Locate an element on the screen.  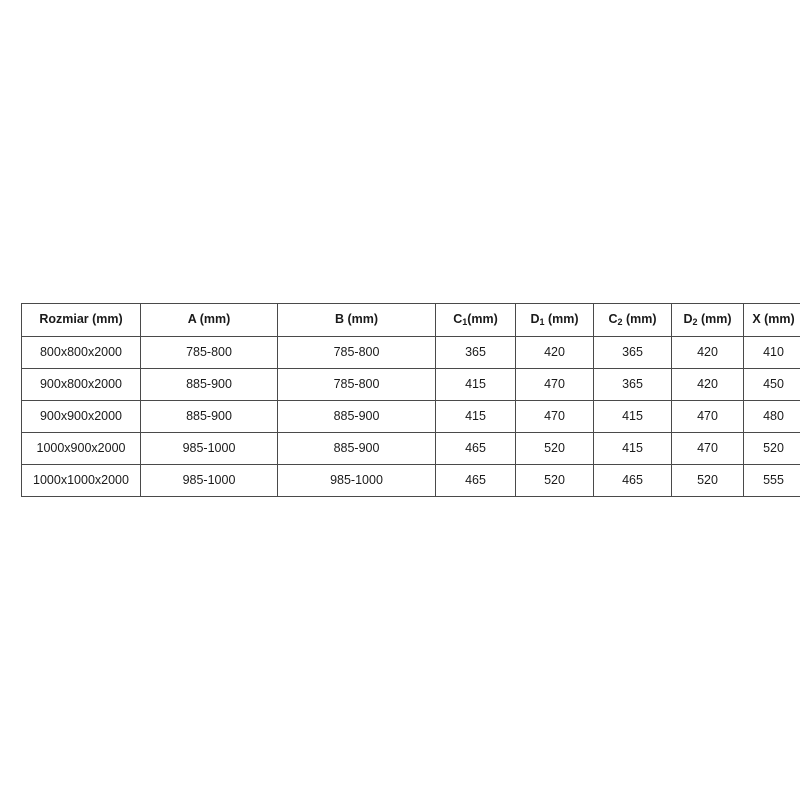
cell-x: 450 is located at coordinates (771, 384).